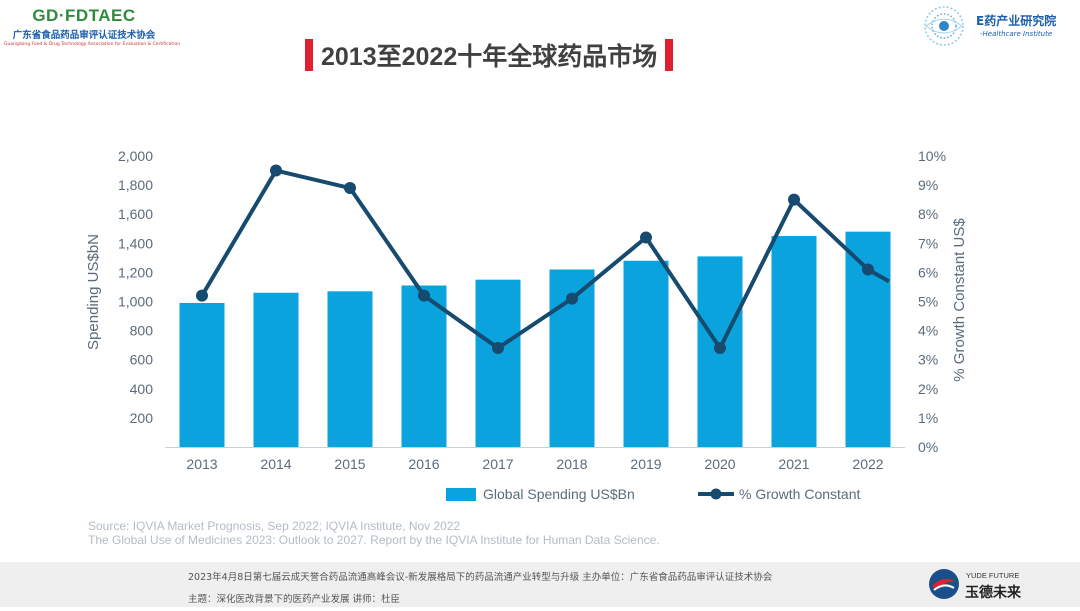 The image size is (1080, 611). Describe the element at coordinates (571, 464) in the screenshot. I see `x-tick-label: 2018` at that location.